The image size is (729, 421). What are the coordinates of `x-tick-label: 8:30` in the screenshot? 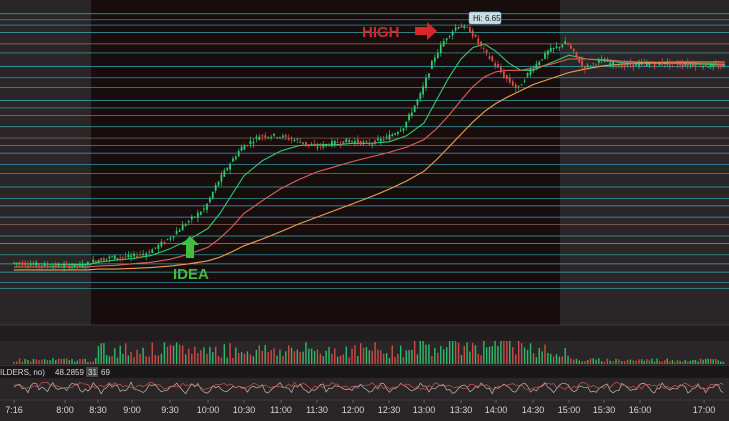 It's located at (98, 410).